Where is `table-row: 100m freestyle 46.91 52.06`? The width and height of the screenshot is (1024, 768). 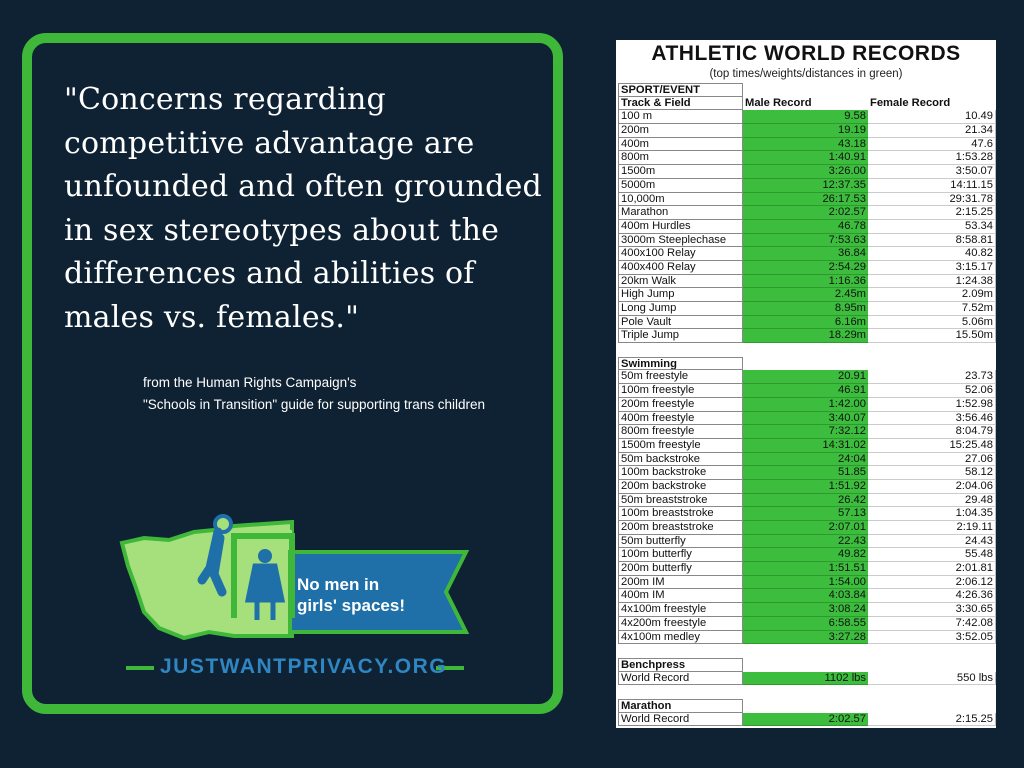 table-row: 100m freestyle 46.91 52.06 is located at coordinates (807, 391).